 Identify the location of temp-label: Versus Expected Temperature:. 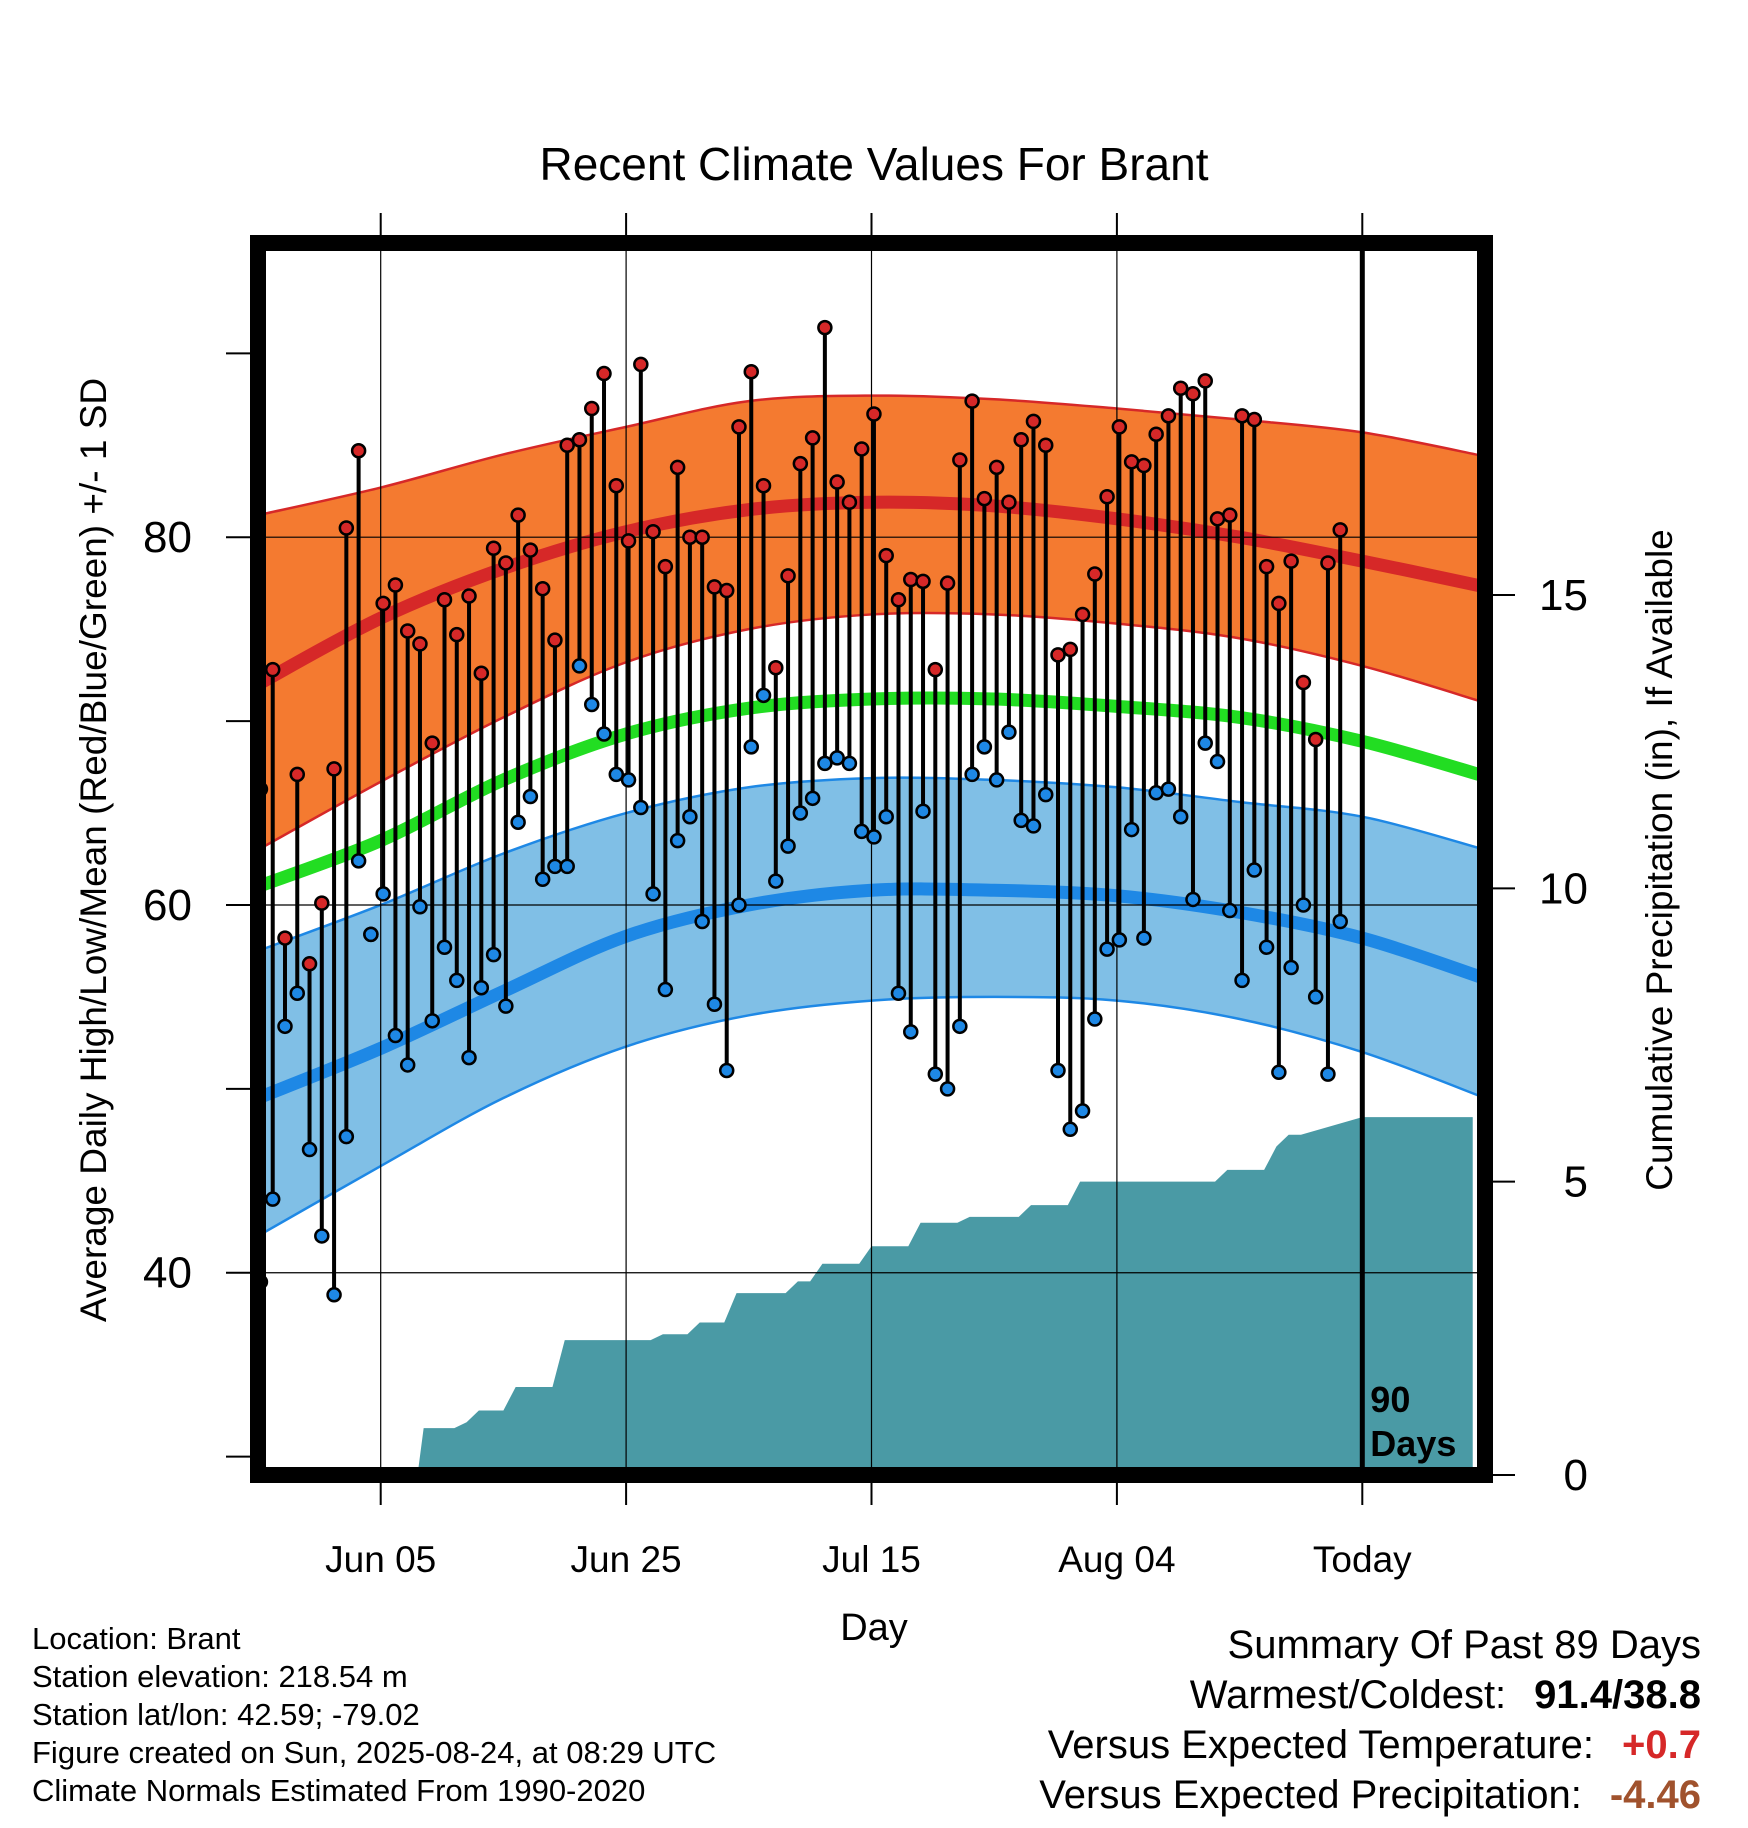
(1321, 1745).